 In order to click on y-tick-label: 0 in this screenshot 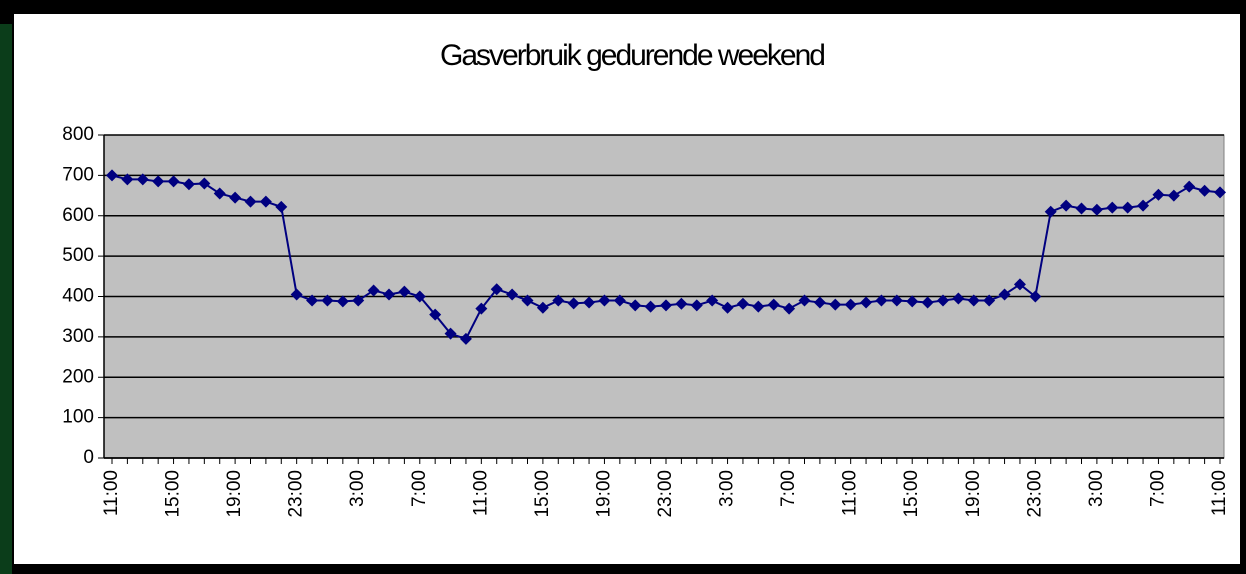, I will do `click(88, 457)`.